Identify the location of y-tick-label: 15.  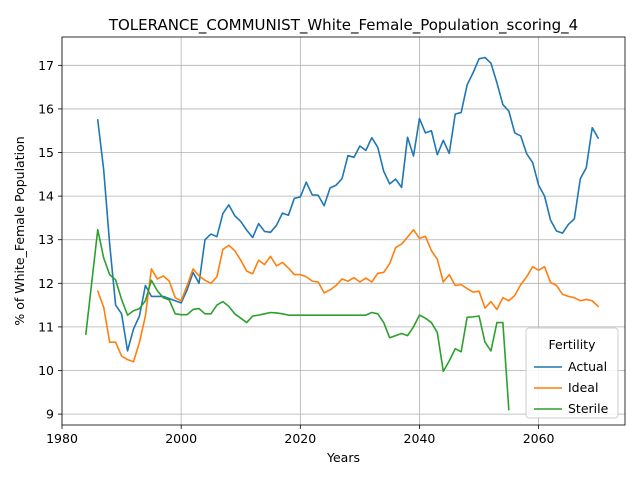
(46, 152).